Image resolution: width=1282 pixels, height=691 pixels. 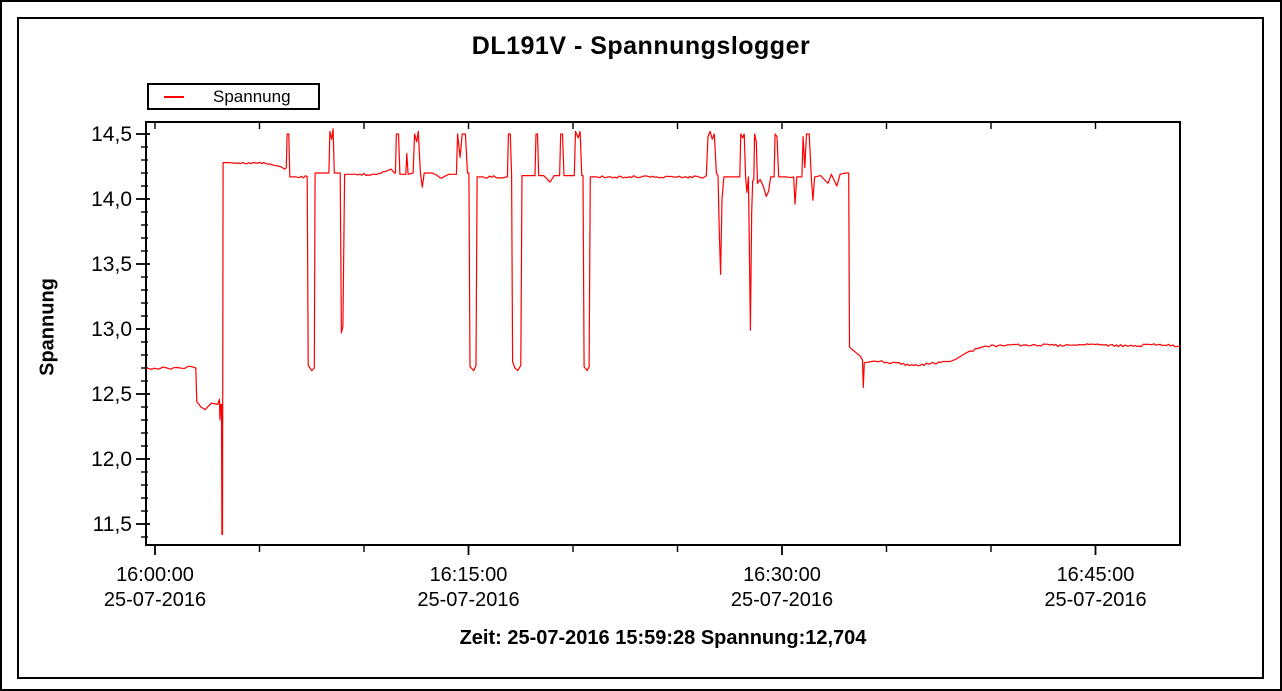 I want to click on legend: Spannung, so click(x=233, y=96).